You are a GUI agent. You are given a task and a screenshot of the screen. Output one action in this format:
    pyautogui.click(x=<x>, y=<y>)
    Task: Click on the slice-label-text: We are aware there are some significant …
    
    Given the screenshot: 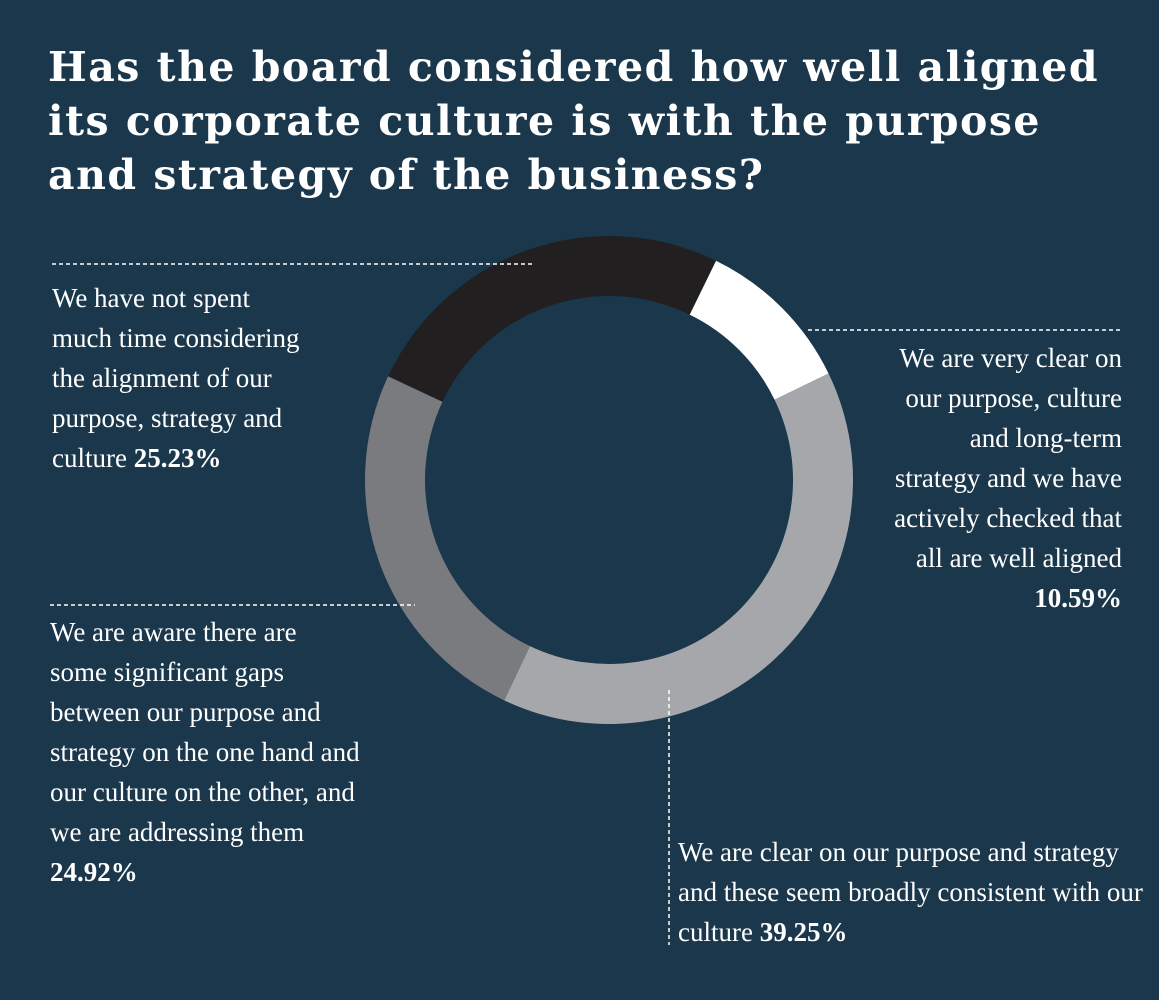 What is the action you would take?
    pyautogui.click(x=205, y=732)
    